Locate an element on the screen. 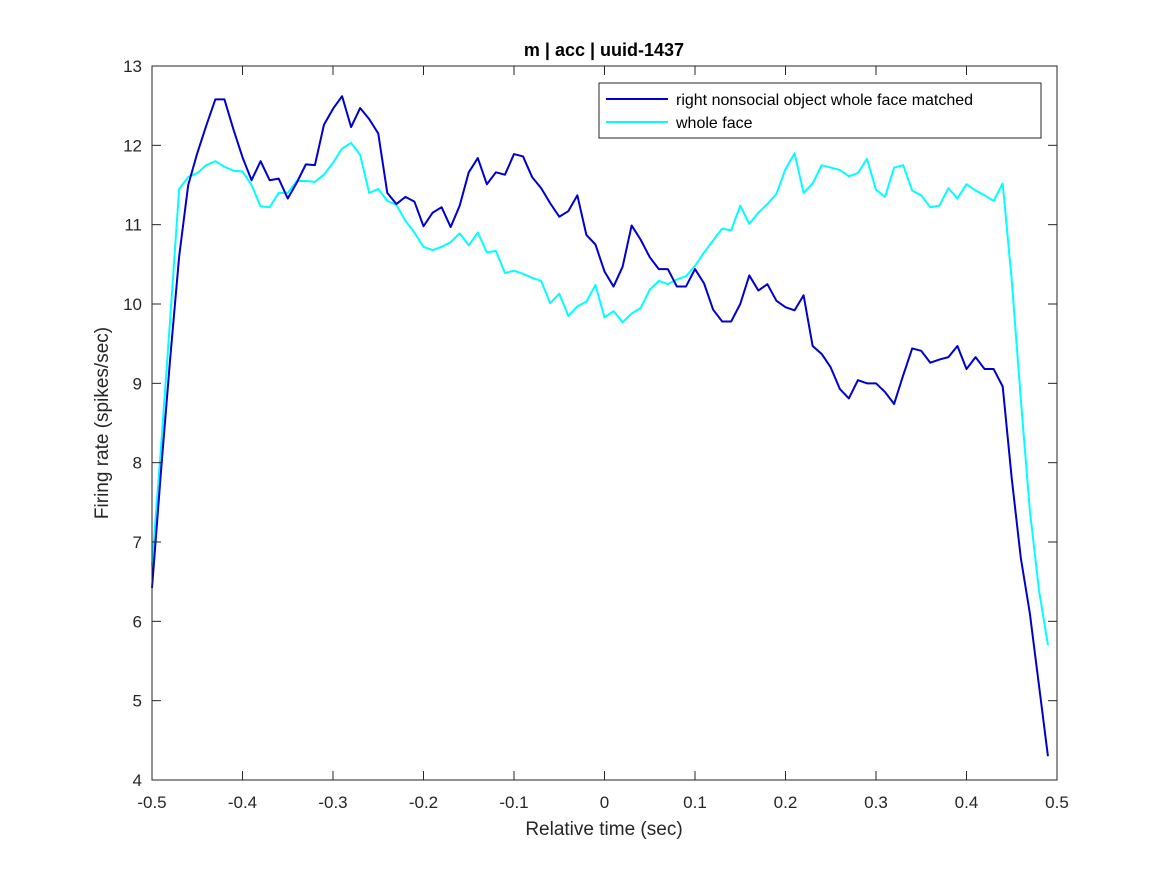 Image resolution: width=1167 pixels, height=875 pixels. y-tick-label: 6 is located at coordinates (137, 621).